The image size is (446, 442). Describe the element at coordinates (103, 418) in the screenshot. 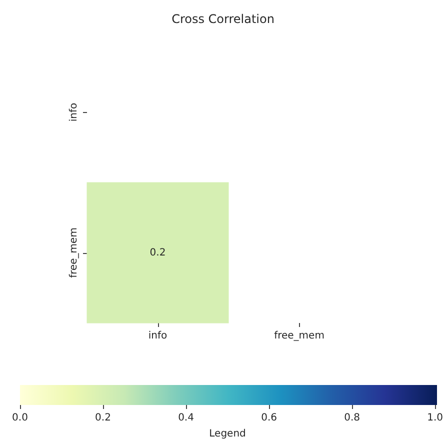

I see `color-bar-label: 0.2` at that location.